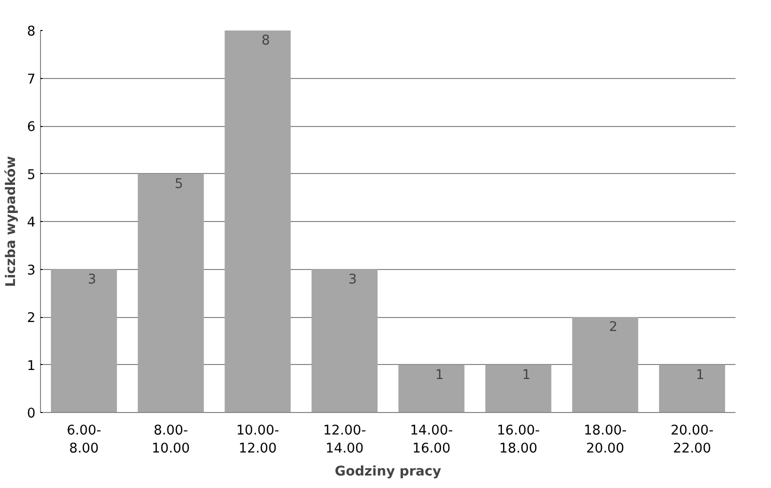 This screenshot has height=488, width=771. Describe the element at coordinates (31, 414) in the screenshot. I see `y-tick-label: 0` at that location.